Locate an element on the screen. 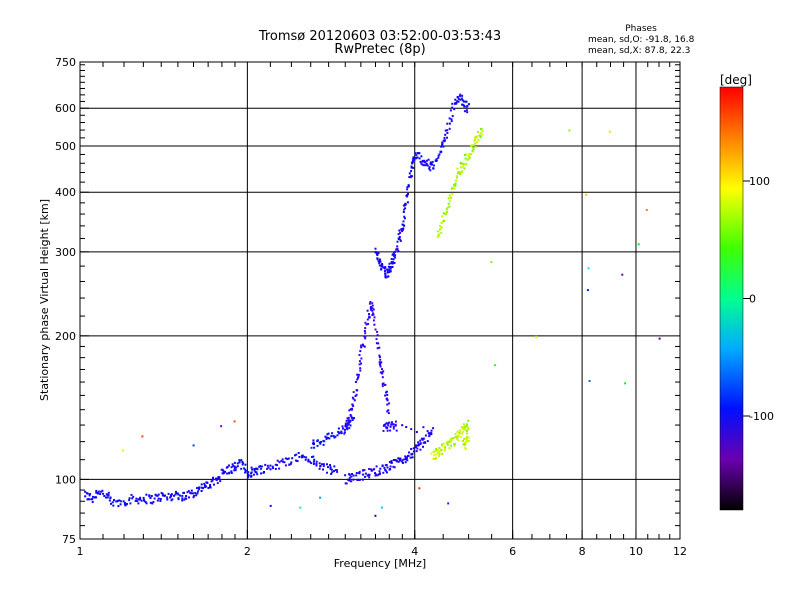 The width and height of the screenshot is (800, 600). y-tick-label: 100 is located at coordinates (65, 479).